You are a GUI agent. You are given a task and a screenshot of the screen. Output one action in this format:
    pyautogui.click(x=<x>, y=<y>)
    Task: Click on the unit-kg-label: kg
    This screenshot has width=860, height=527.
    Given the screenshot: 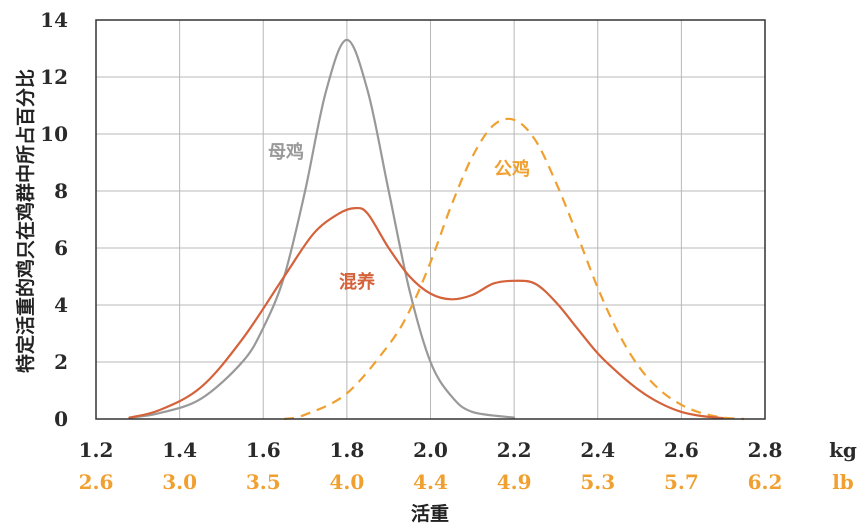 What is the action you would take?
    pyautogui.click(x=843, y=450)
    